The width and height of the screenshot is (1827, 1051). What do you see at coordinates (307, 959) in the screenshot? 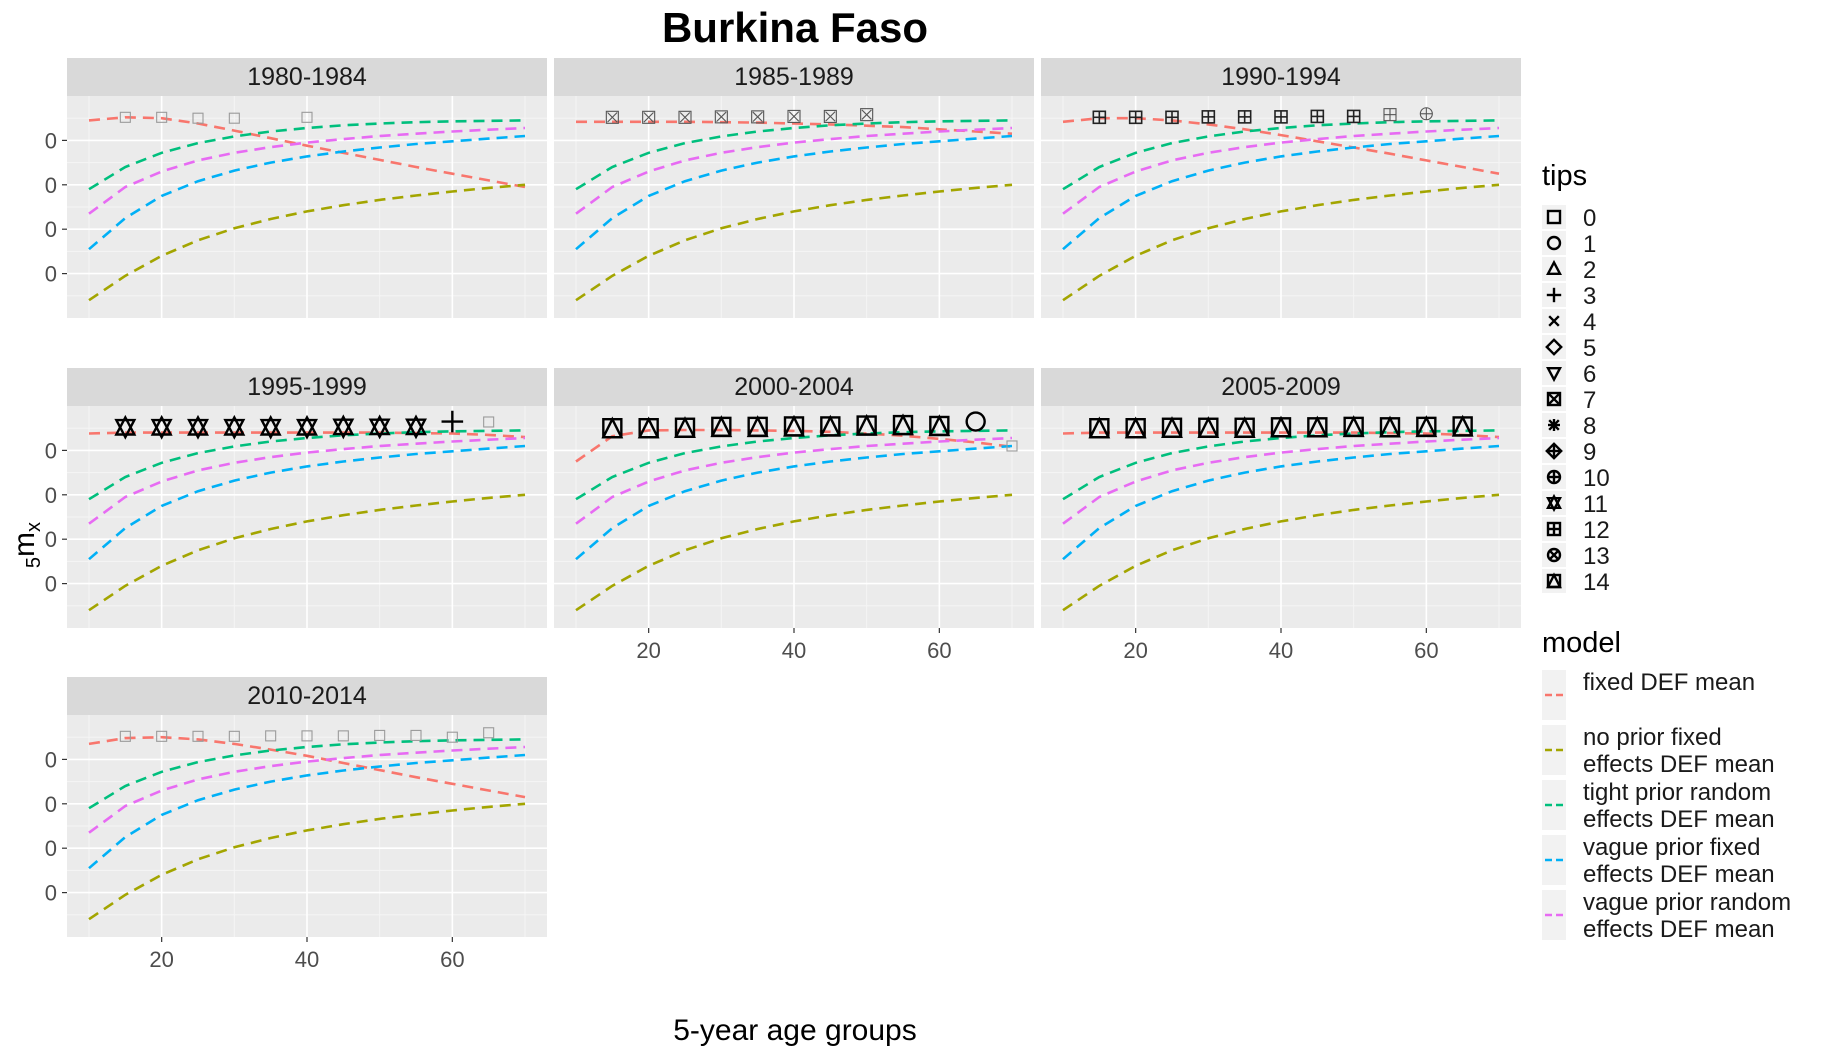
I see `x-tick-label: 40` at bounding box center [307, 959].